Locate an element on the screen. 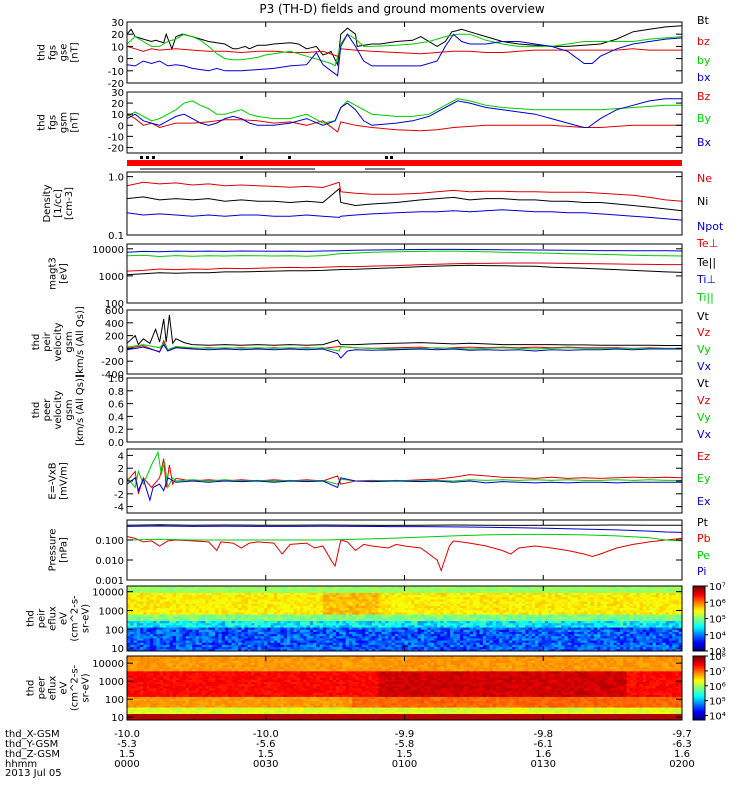  y-tick-label: 0.001 is located at coordinates (109, 581).